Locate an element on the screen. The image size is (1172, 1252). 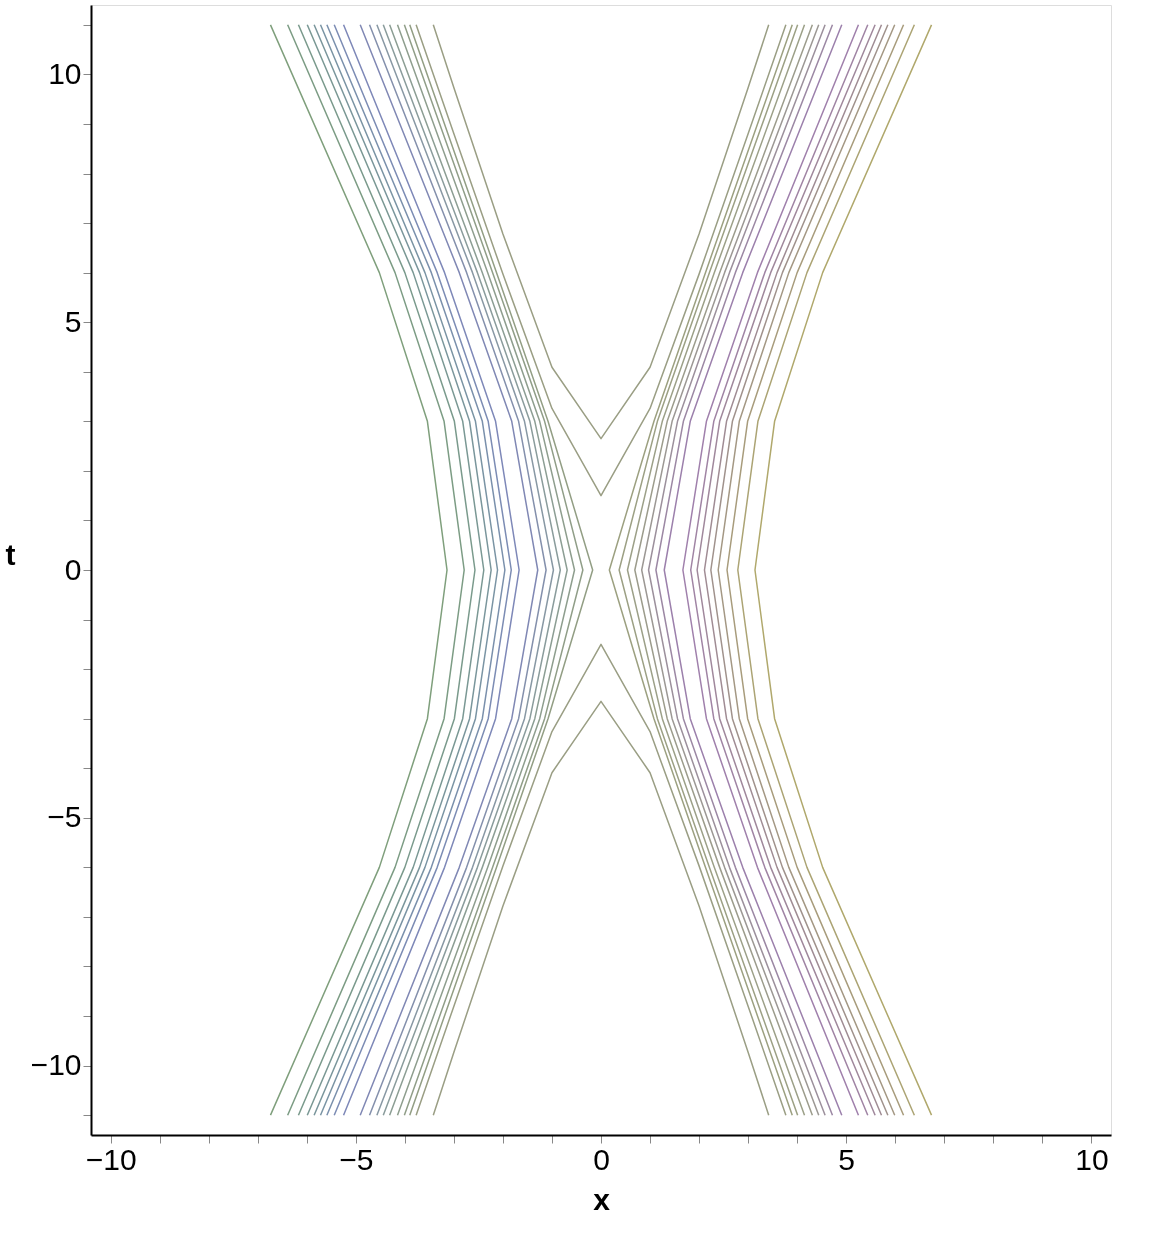
y-tick-label: −5 is located at coordinates (64, 817).